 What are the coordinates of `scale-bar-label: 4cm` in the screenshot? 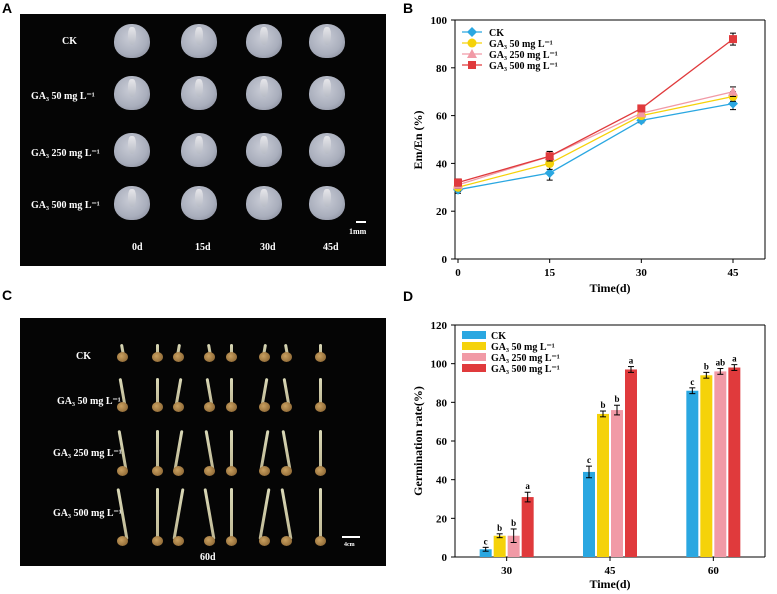 It's located at (349, 545).